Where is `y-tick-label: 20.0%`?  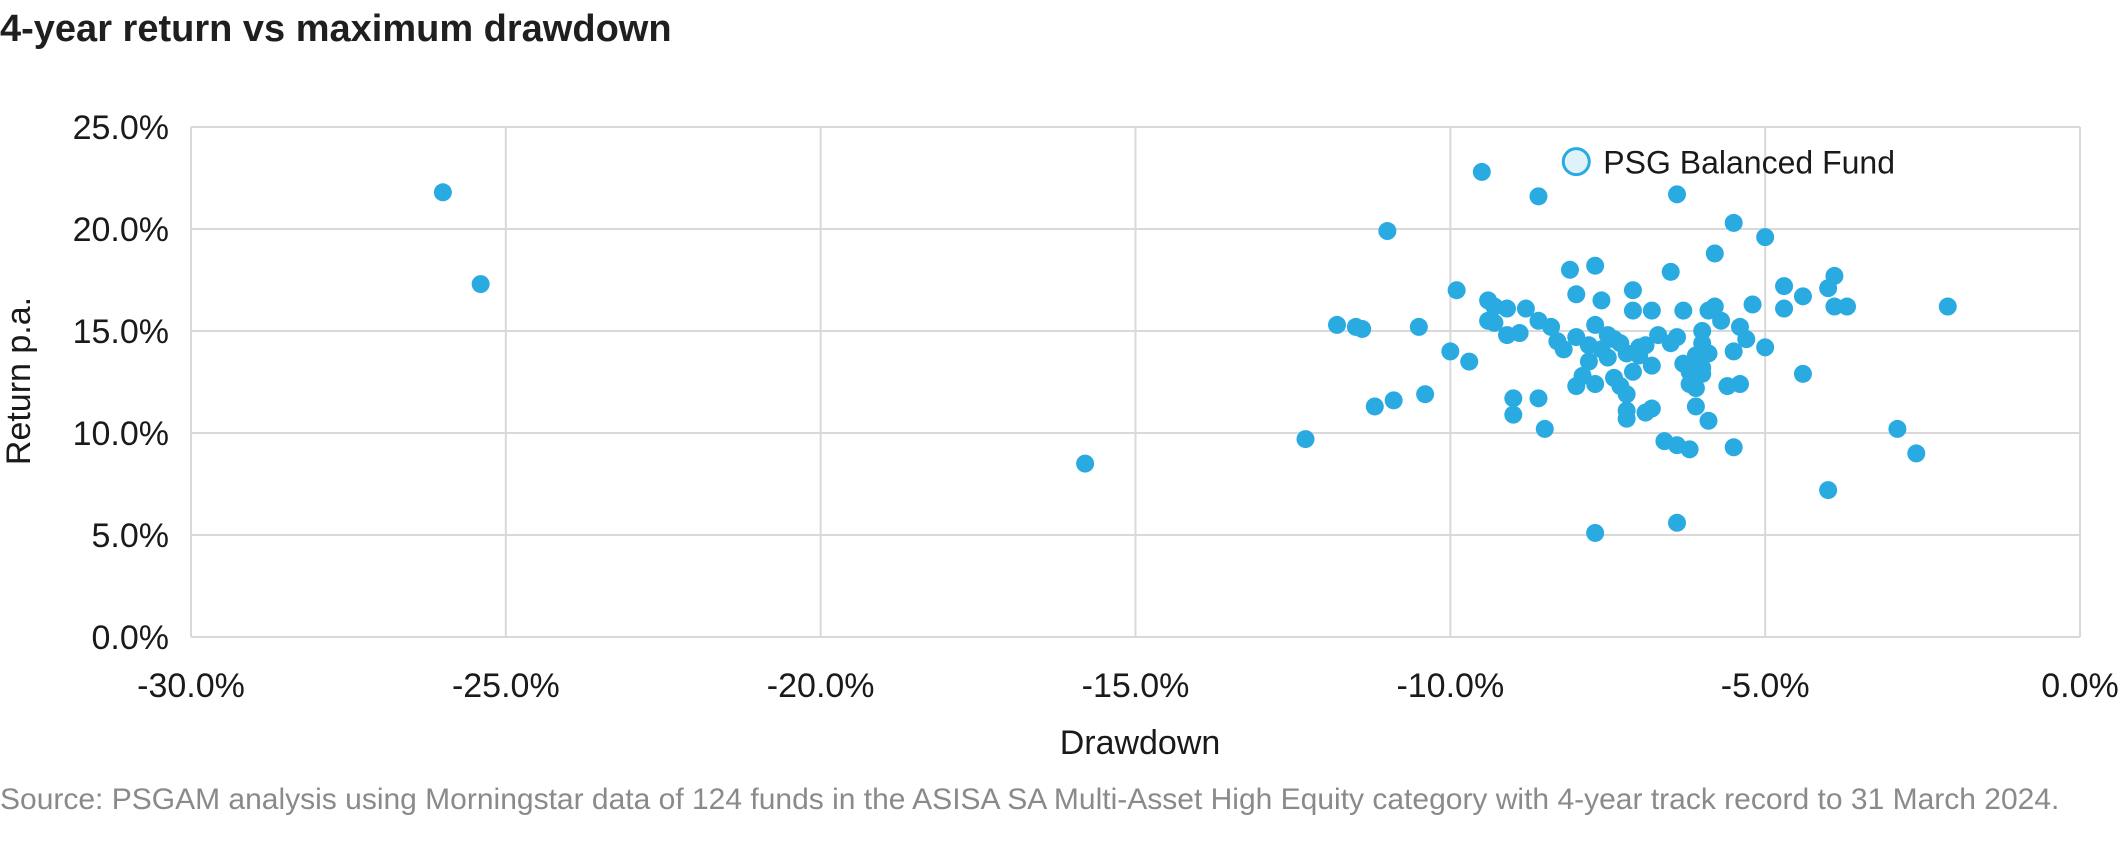
y-tick-label: 20.0% is located at coordinates (121, 230).